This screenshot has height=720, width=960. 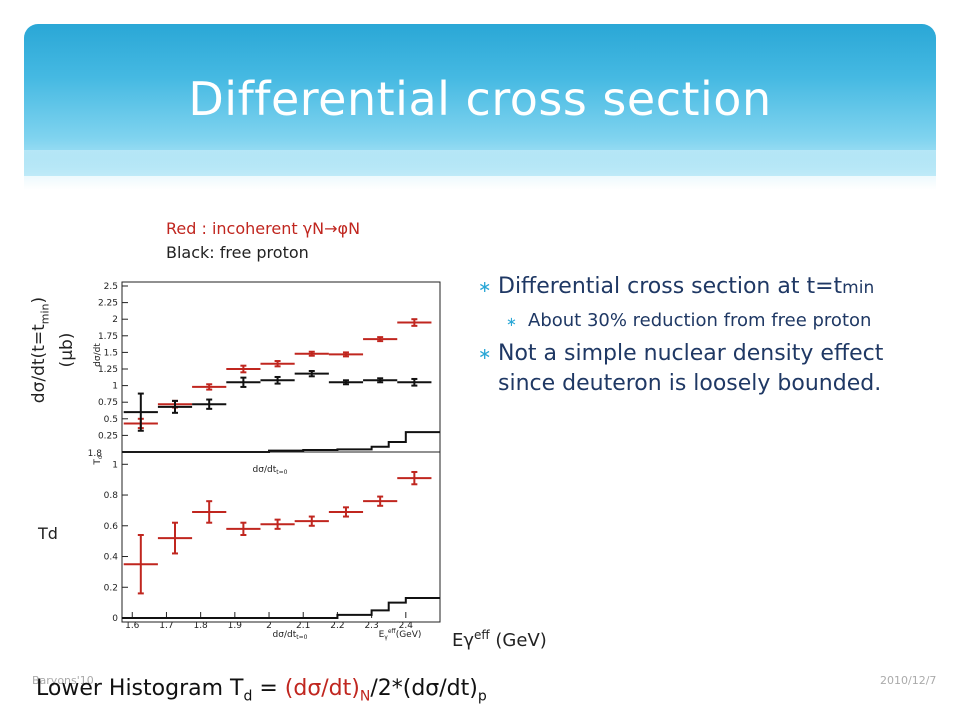 I want to click on footer-right: 2010/12/7, so click(x=908, y=680).